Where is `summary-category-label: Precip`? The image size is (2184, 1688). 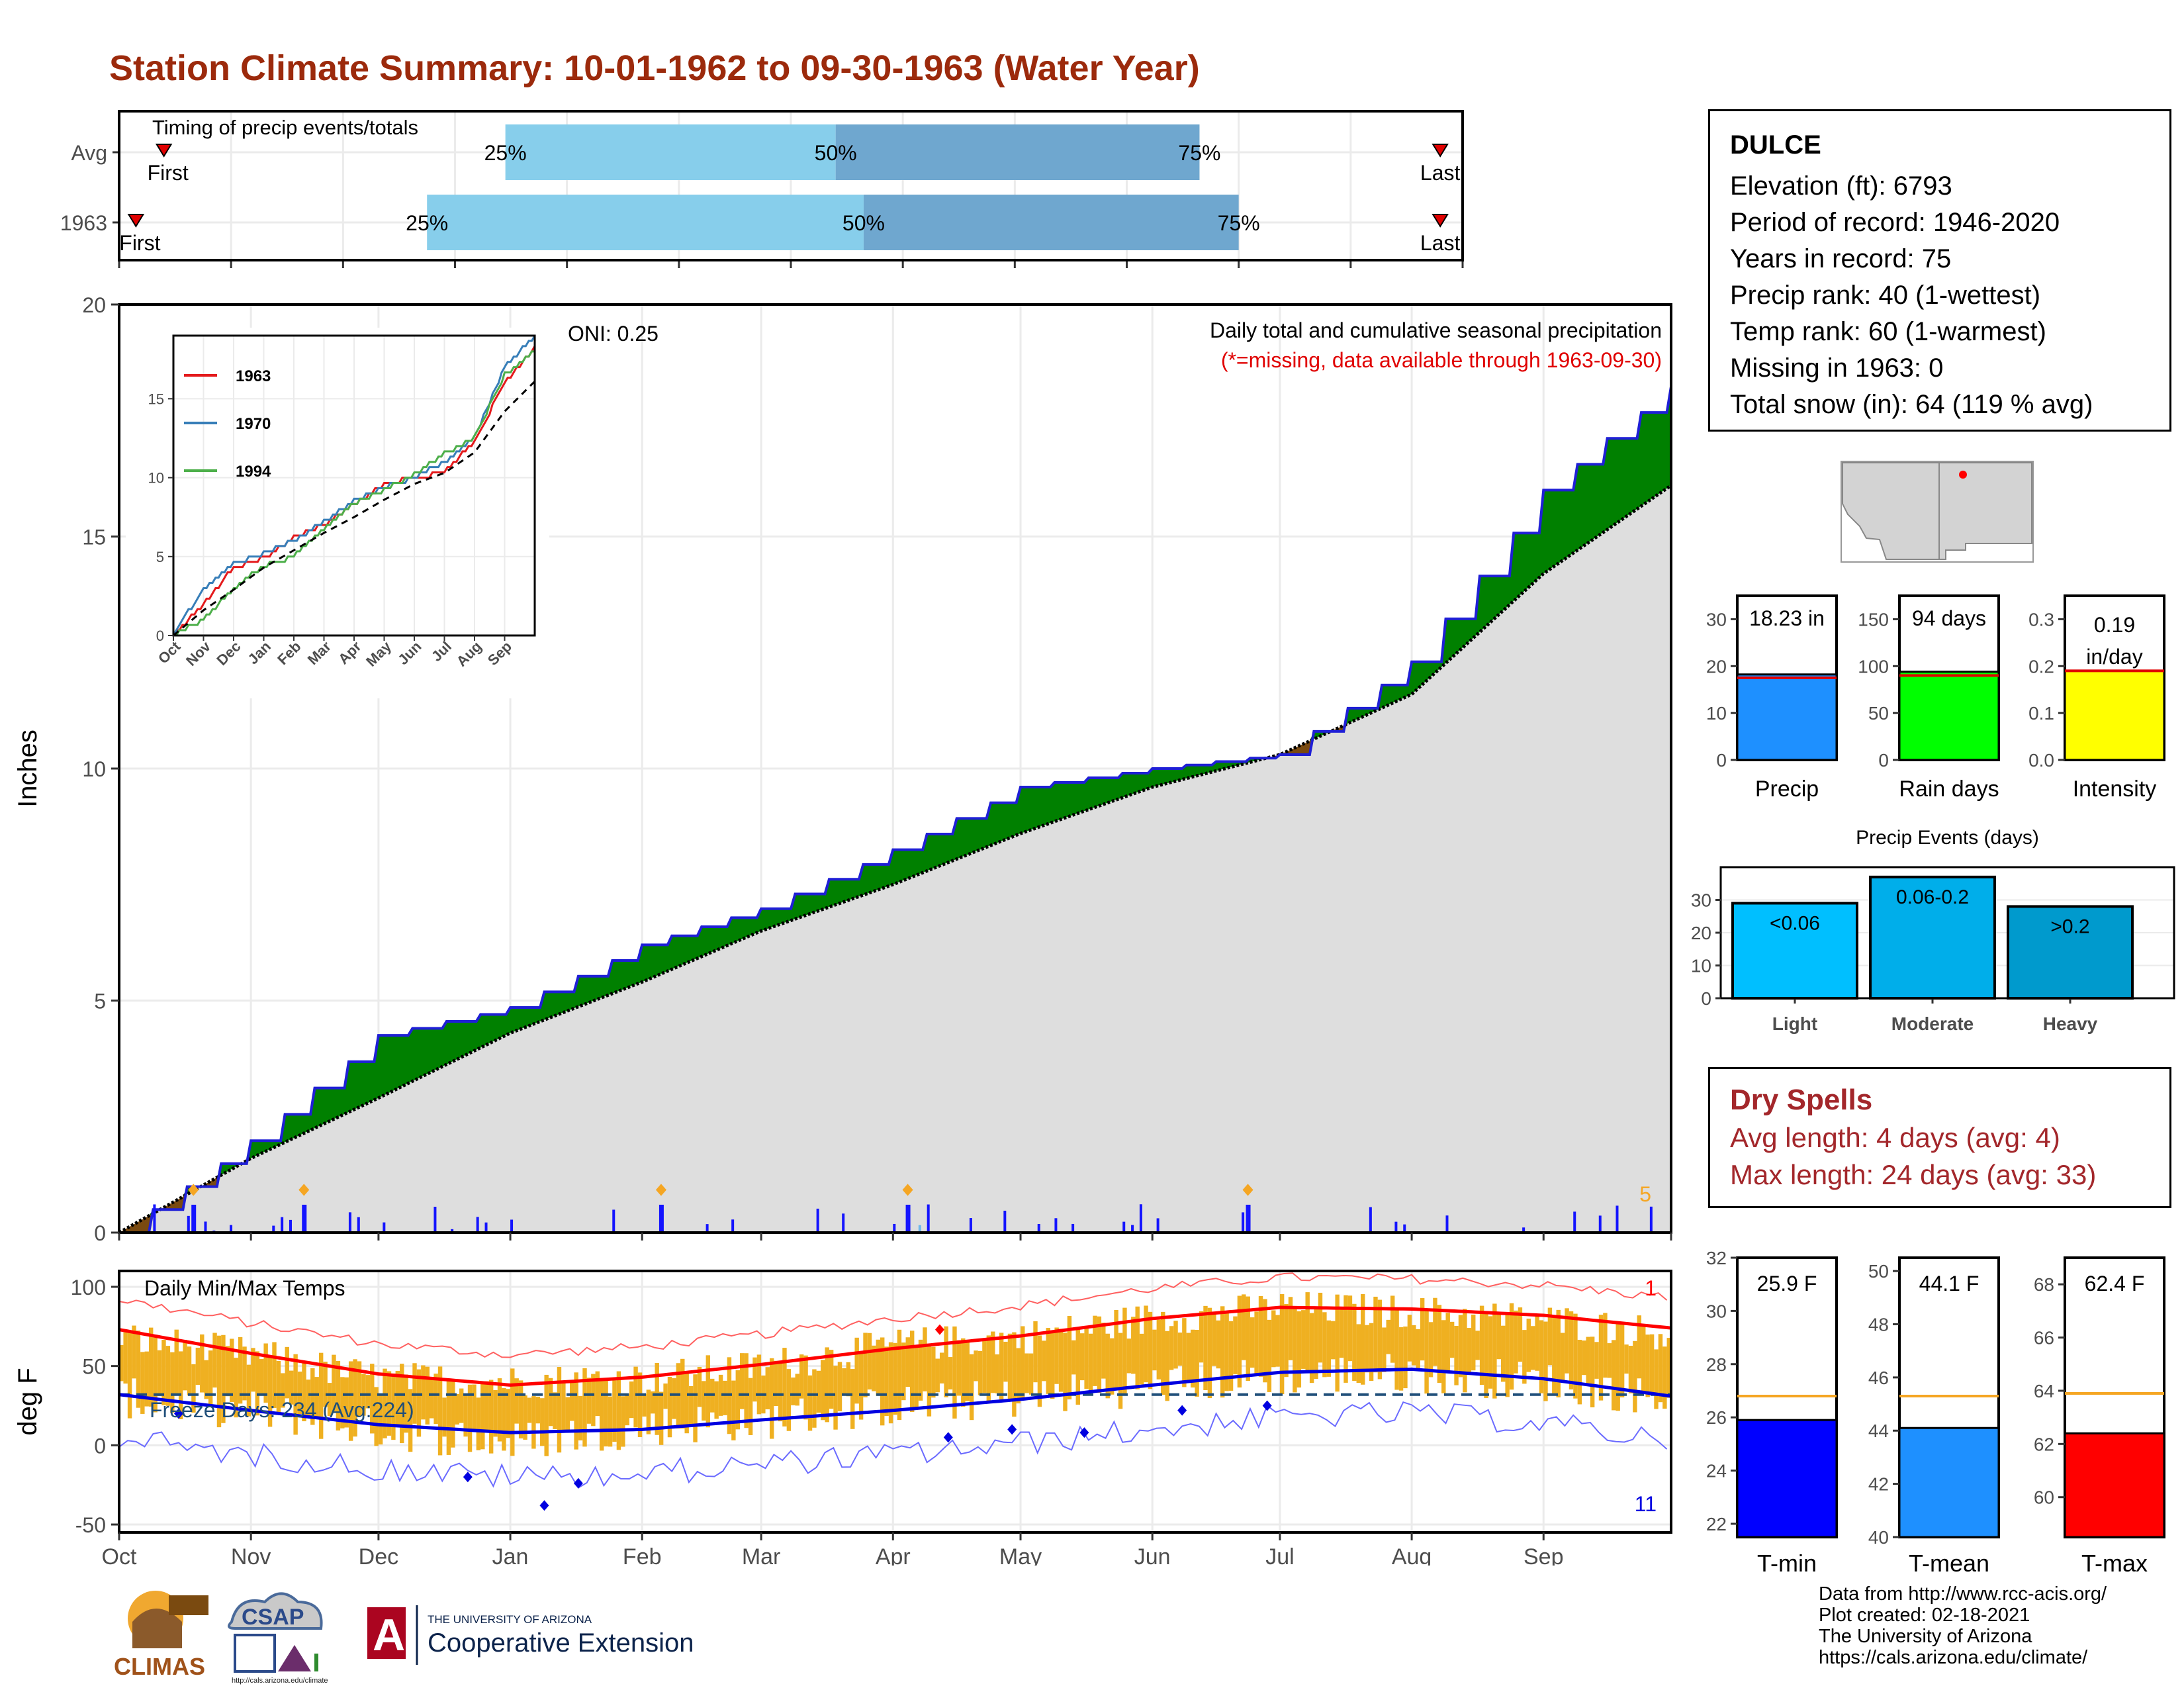 summary-category-label: Precip is located at coordinates (1787, 789).